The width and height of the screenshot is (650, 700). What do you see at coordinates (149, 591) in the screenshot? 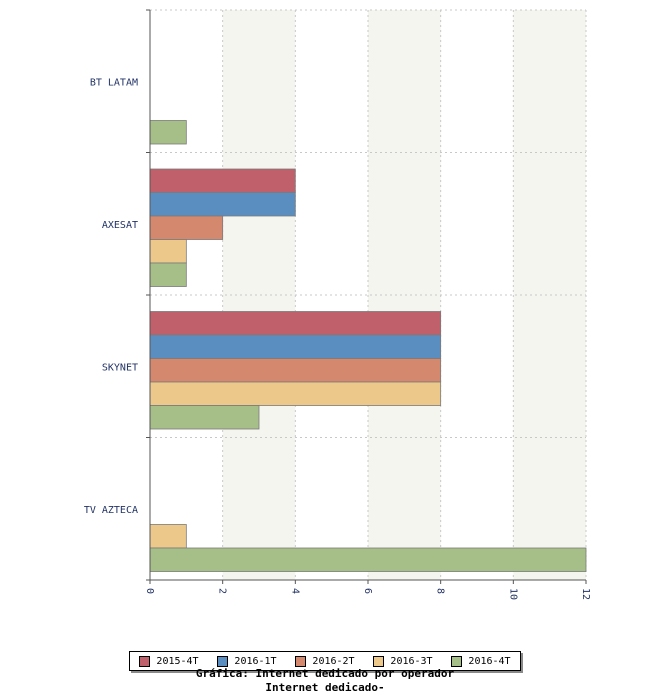
I see `x-tick-label: 0` at bounding box center [149, 591].